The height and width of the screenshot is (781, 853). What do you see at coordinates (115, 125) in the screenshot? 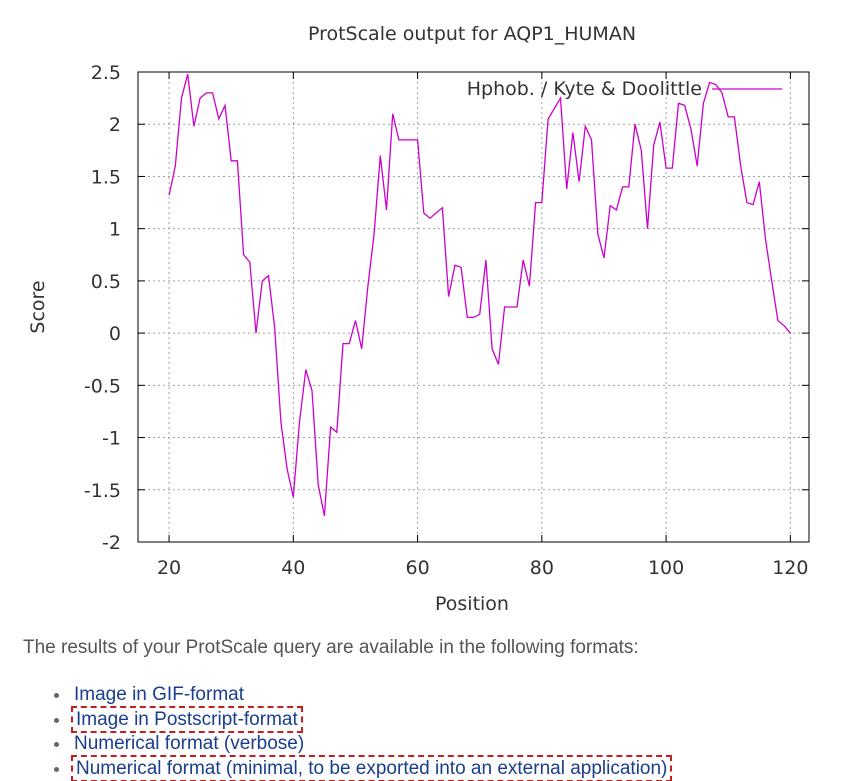
I see `y-tick-label: 2` at bounding box center [115, 125].